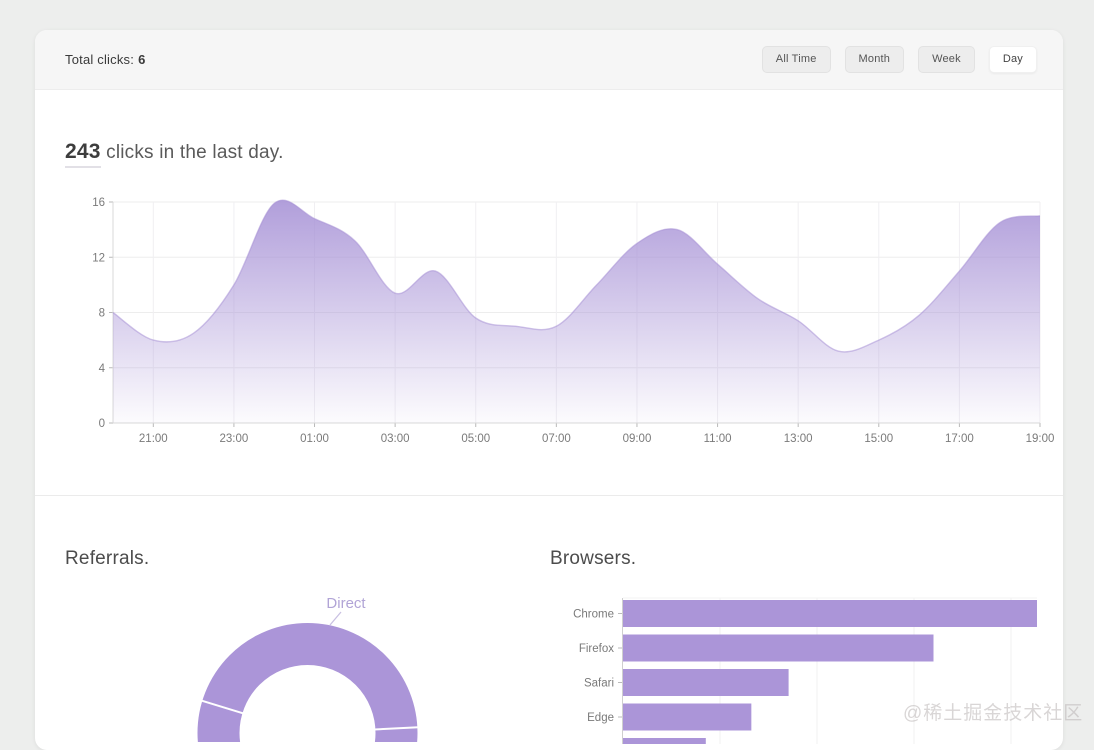 The width and height of the screenshot is (1094, 750). What do you see at coordinates (549, 60) in the screenshot?
I see `card-header: Total clicks: 6 All Time Month Week Day` at bounding box center [549, 60].